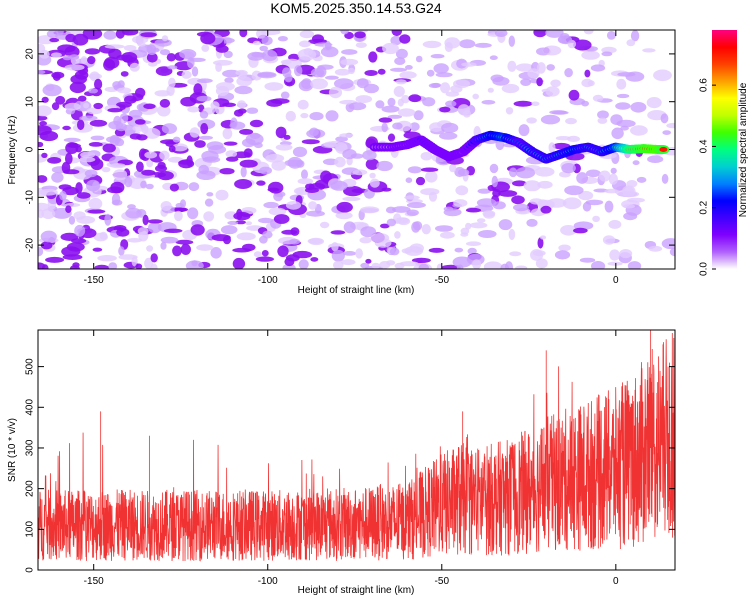  What do you see at coordinates (30, 197) in the screenshot?
I see `y-tick-label: -10` at bounding box center [30, 197].